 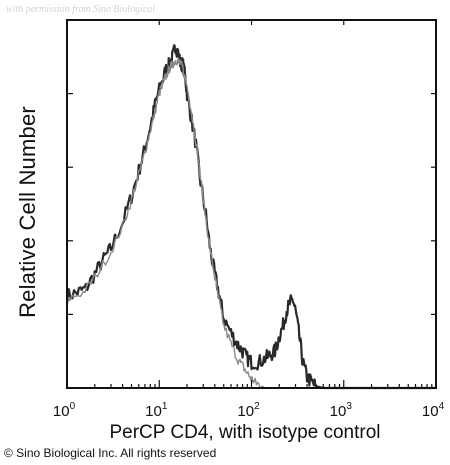 What do you see at coordinates (81, 9) in the screenshot?
I see `watermark-text: with permission from Sino Biological` at bounding box center [81, 9].